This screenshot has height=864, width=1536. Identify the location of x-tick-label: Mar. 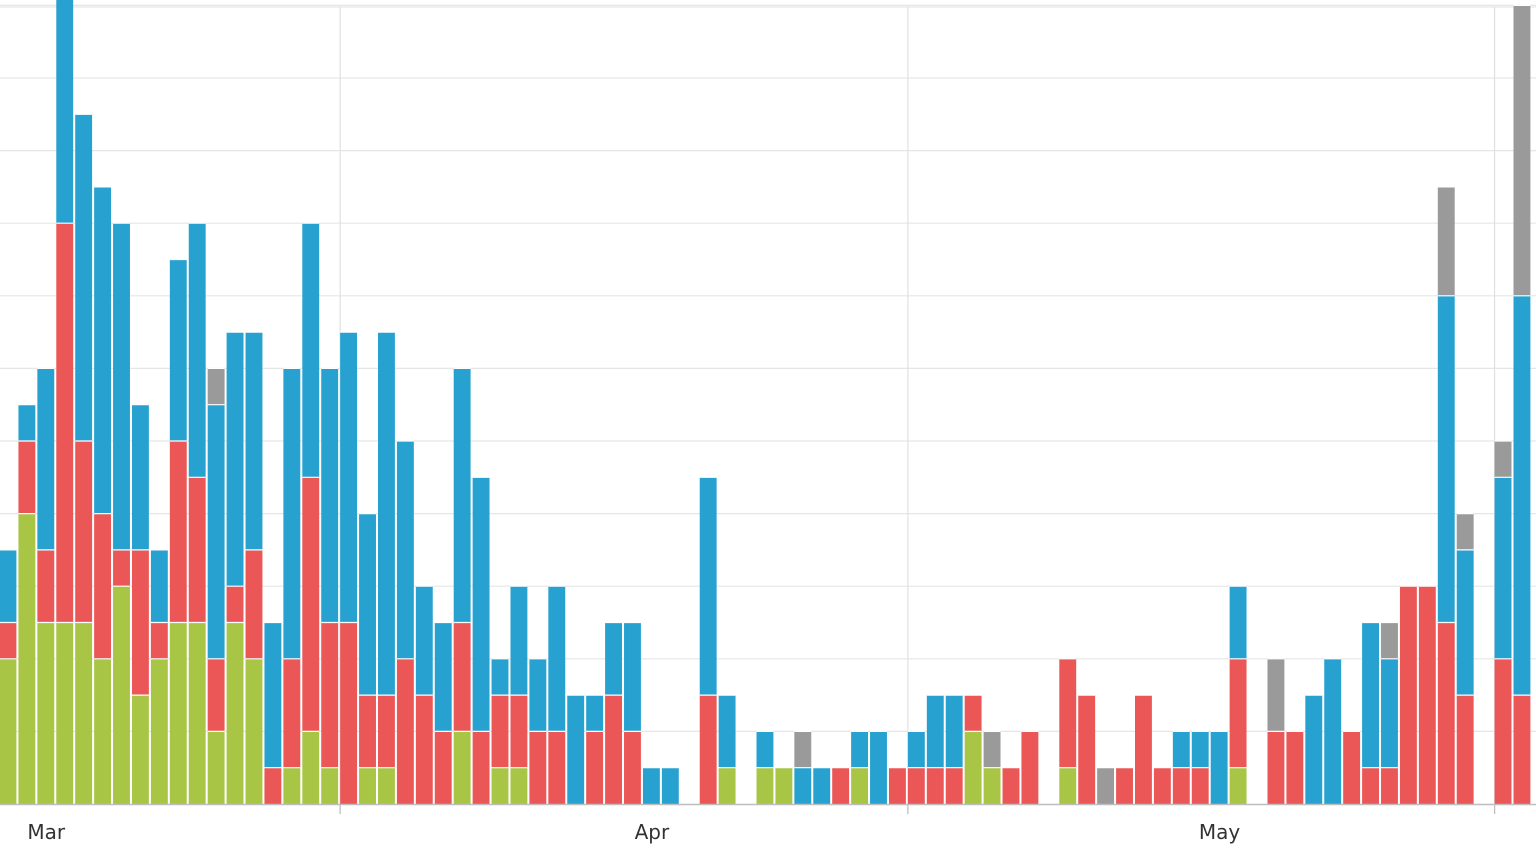
(46, 832).